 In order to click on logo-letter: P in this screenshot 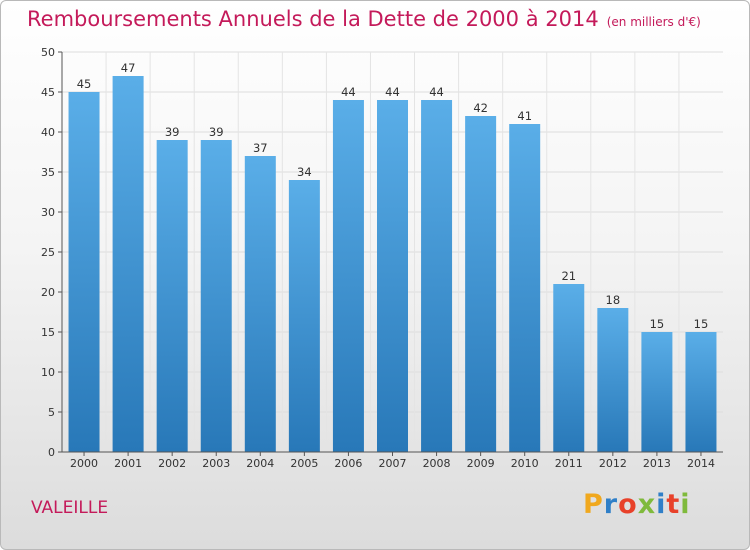, I will do `click(593, 504)`.